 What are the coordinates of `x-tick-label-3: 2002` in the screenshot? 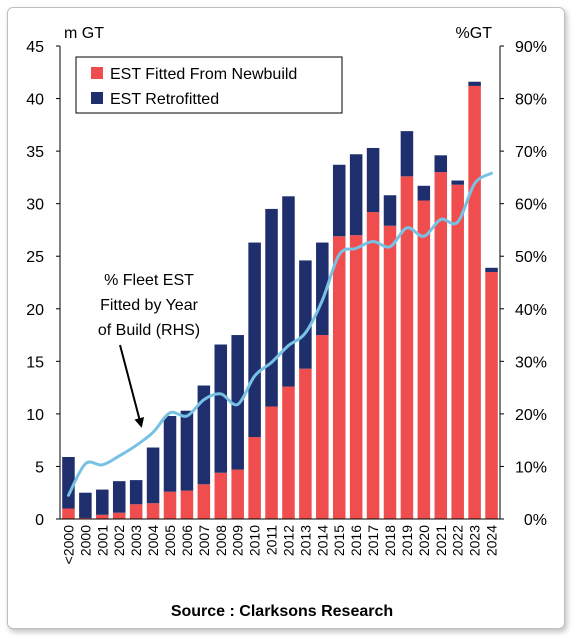 It's located at (119, 540).